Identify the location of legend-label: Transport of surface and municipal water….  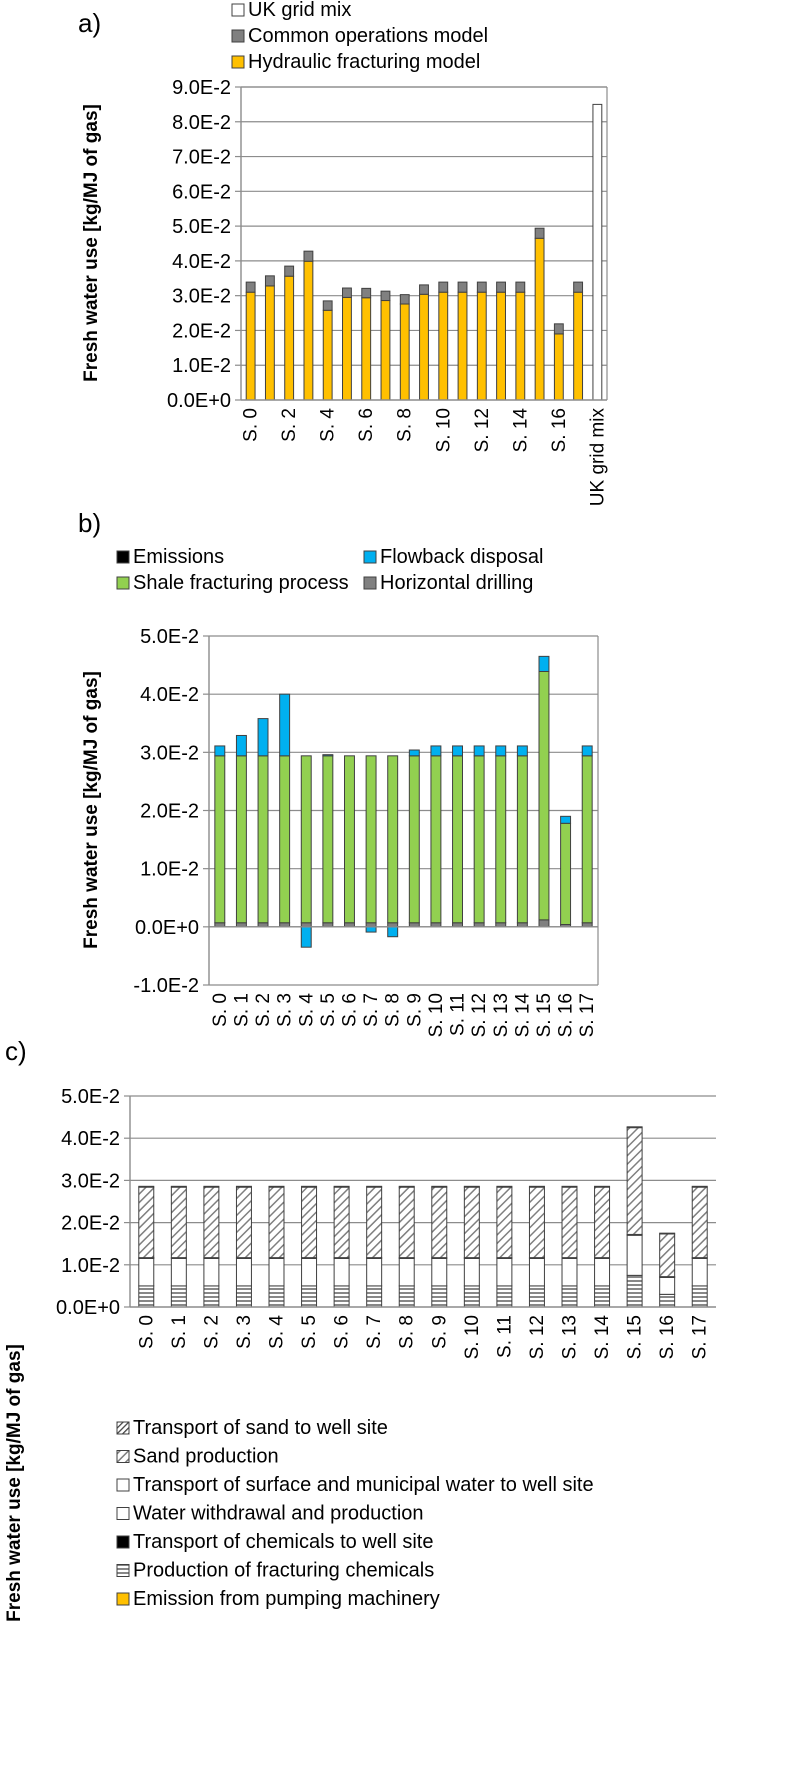
(363, 1485).